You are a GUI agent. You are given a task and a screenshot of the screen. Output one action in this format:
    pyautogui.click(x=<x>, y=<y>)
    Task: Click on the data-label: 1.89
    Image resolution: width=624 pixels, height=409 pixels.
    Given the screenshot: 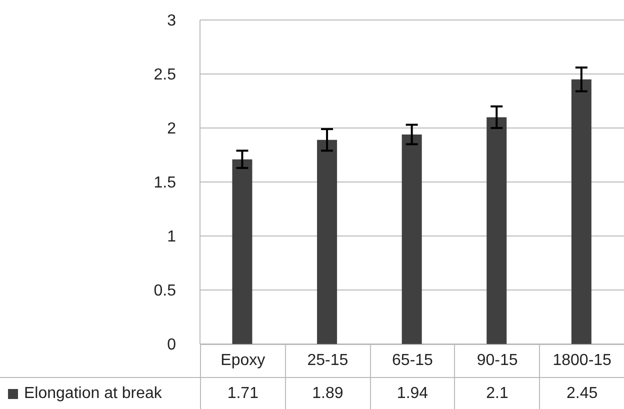 What is the action you would take?
    pyautogui.click(x=327, y=393)
    